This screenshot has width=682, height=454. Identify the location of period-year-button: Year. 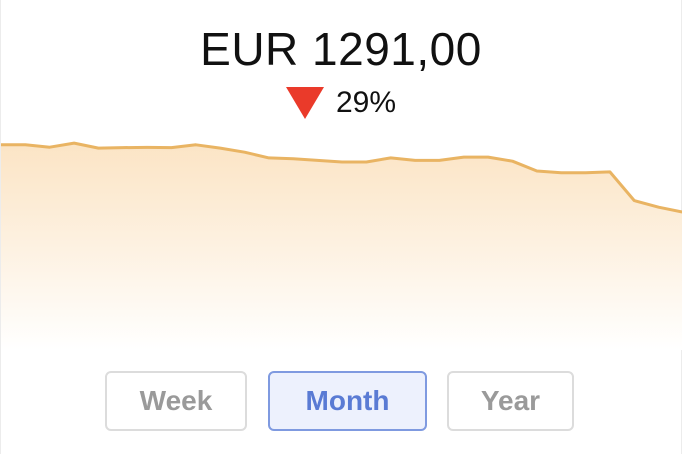
(510, 401).